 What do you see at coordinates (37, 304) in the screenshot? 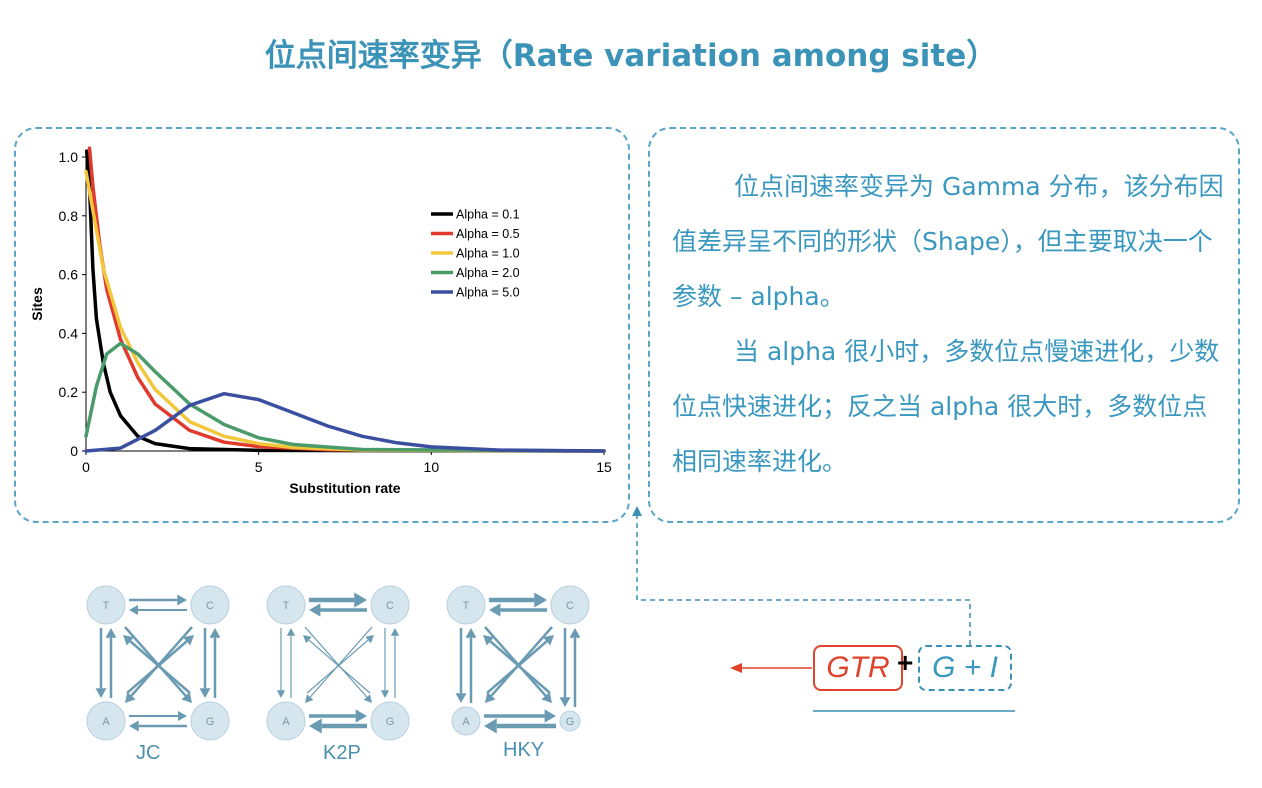
I see `y-axis-label: Sites` at bounding box center [37, 304].